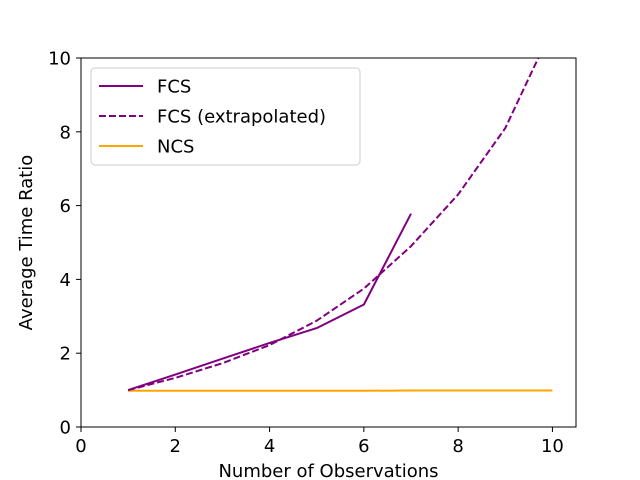  I want to click on legend-label: NCS, so click(175, 147).